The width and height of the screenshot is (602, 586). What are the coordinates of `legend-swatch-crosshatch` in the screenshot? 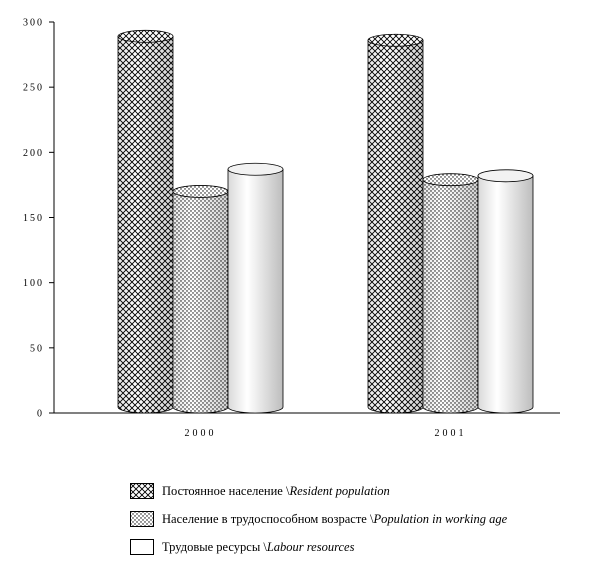 It's located at (142, 491).